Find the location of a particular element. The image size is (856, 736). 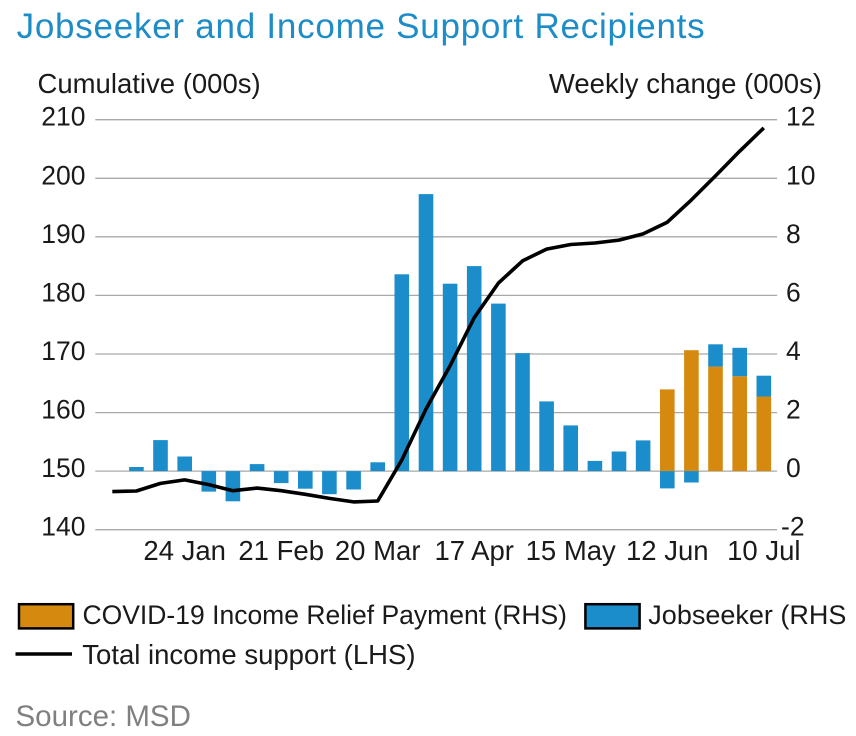

svg-text: Source: MSD is located at coordinates (103, 716).